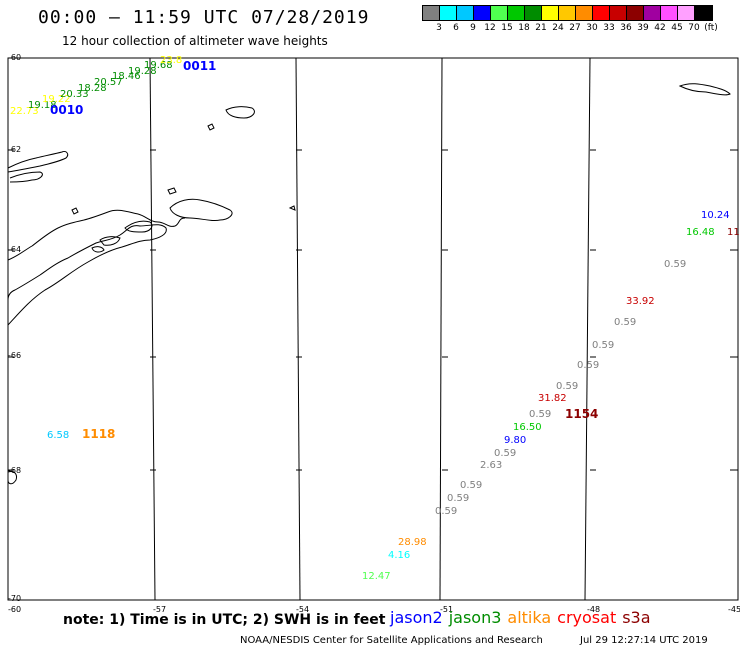  Describe the element at coordinates (24, 111) in the screenshot. I see `swh-value: 22.73` at that location.